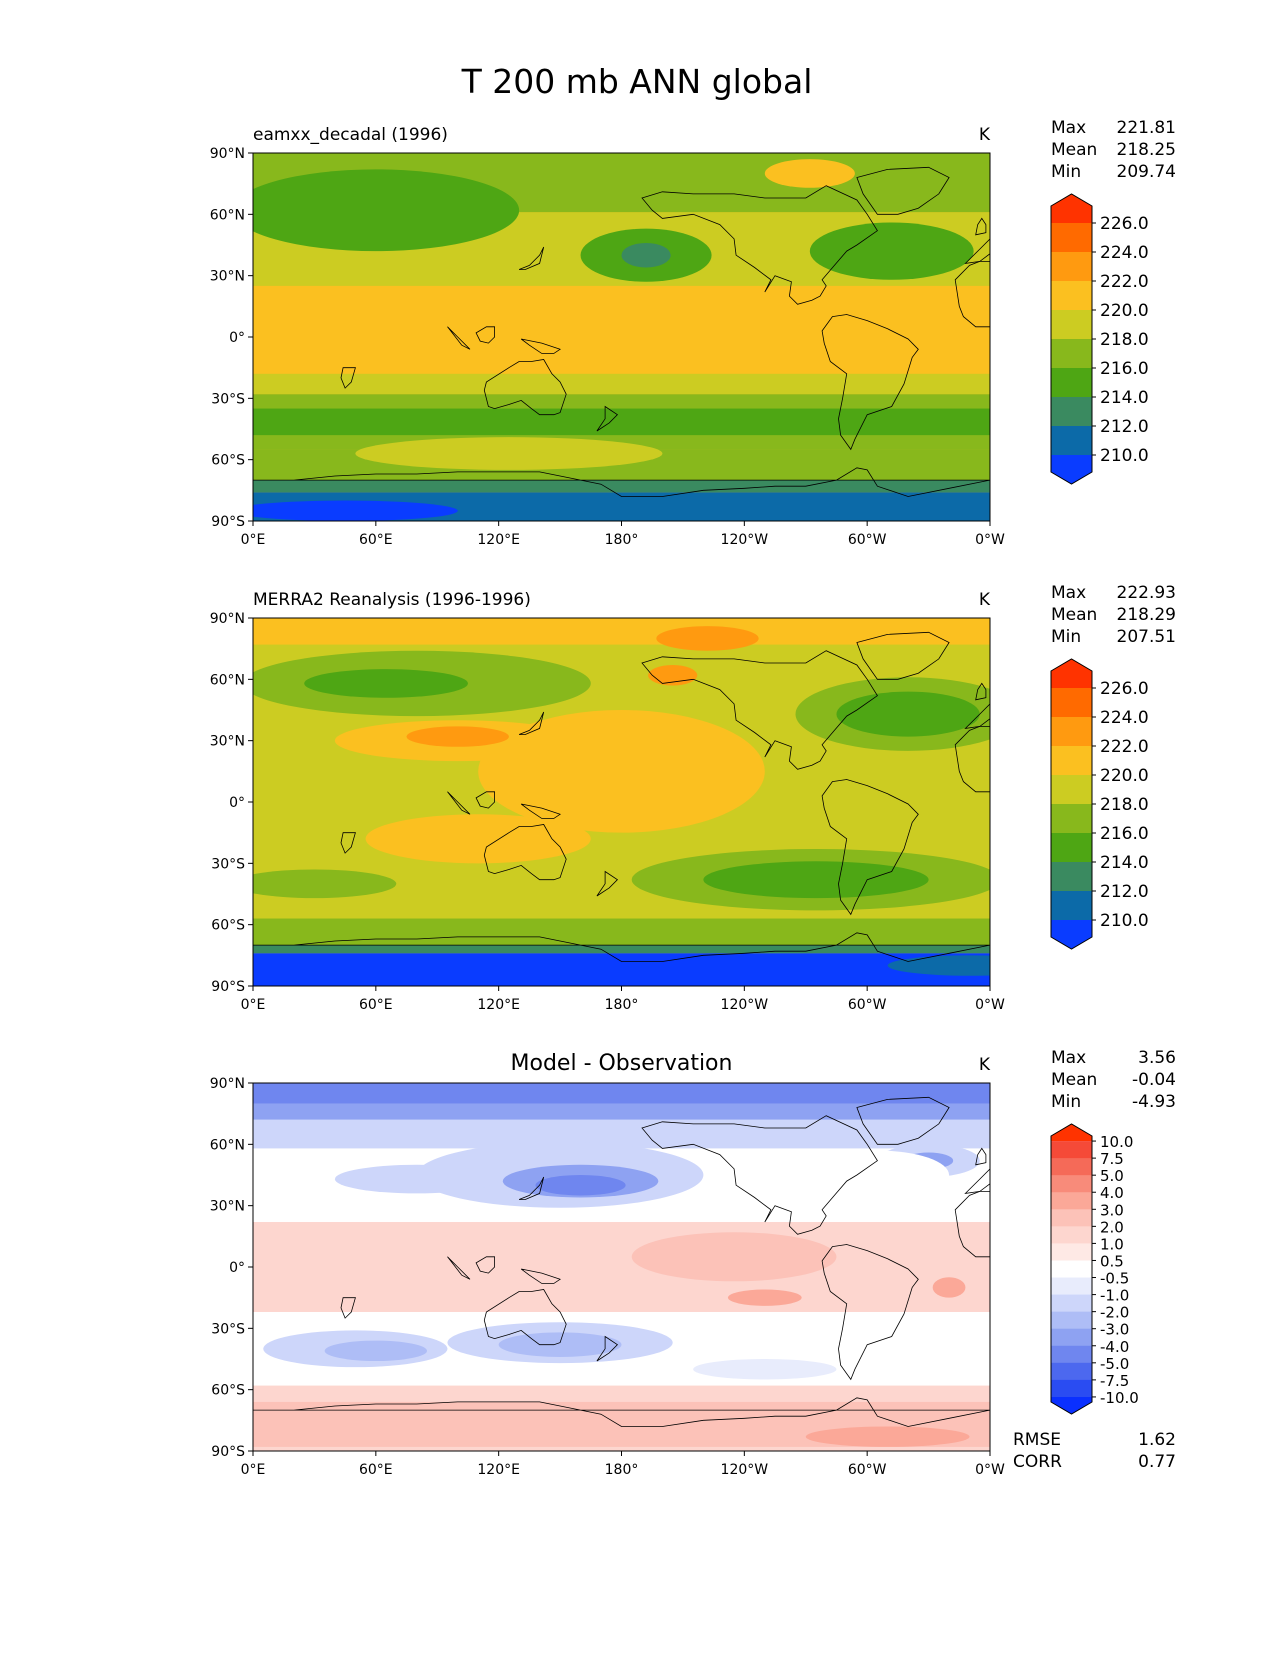  Describe the element at coordinates (1112, 1227) in the screenshot. I see `colorbar-label: 2.0` at that location.